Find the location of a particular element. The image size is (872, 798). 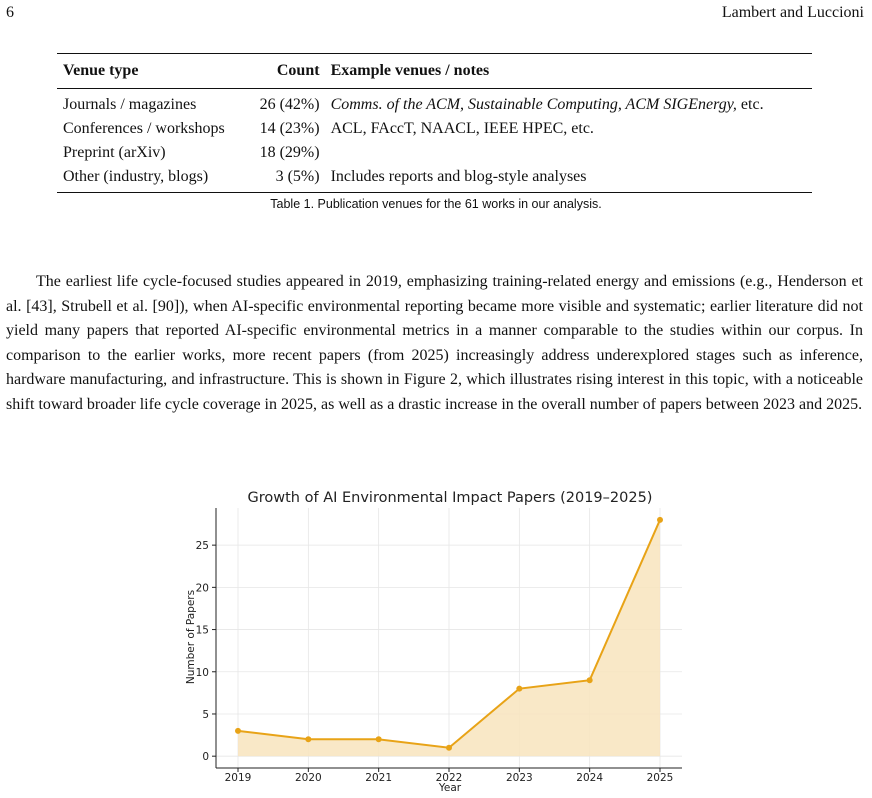

cell-count: 26 (42%) is located at coordinates (289, 104).